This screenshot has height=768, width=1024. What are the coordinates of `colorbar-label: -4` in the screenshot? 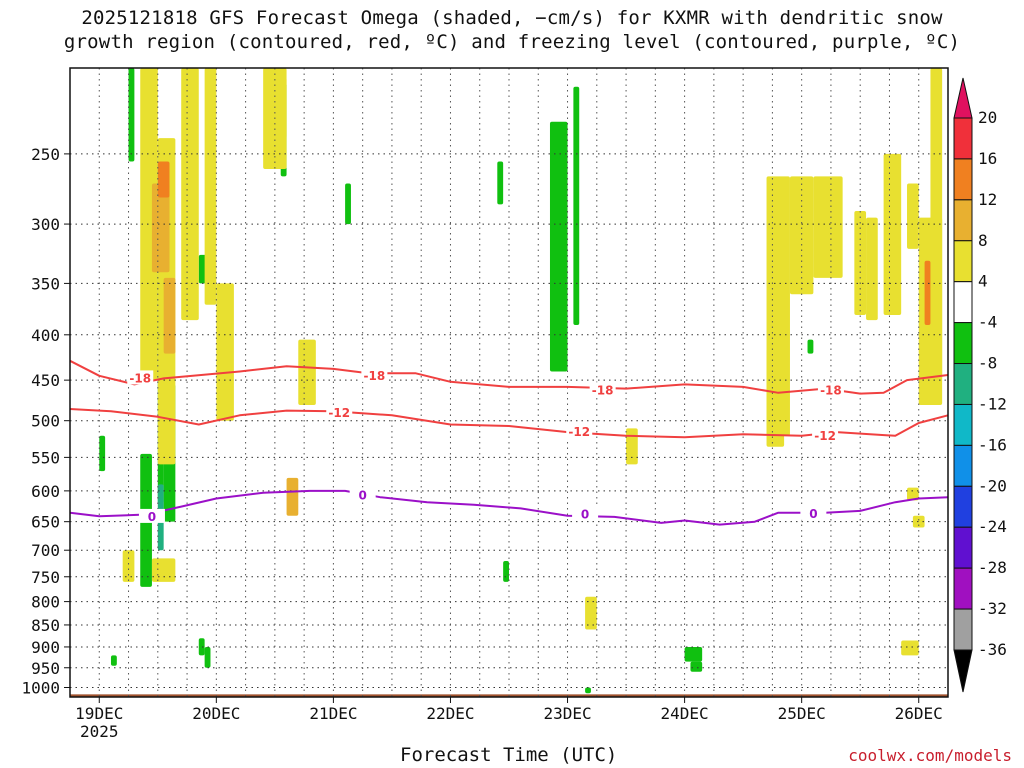 It's located at (987, 322).